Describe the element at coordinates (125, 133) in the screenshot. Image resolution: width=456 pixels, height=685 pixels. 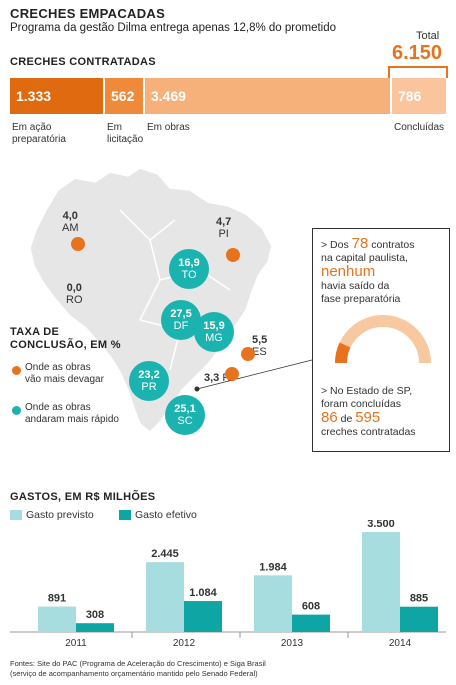
I see `segment-caption-1: Em licitação` at that location.